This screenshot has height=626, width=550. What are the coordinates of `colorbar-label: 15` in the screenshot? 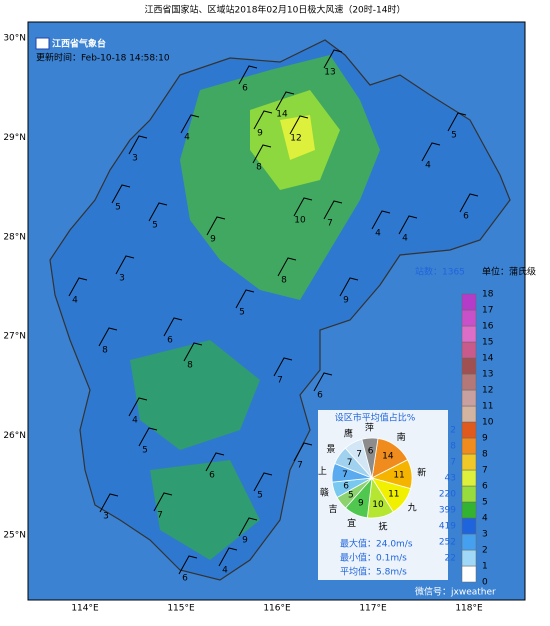 It's located at (487, 343).